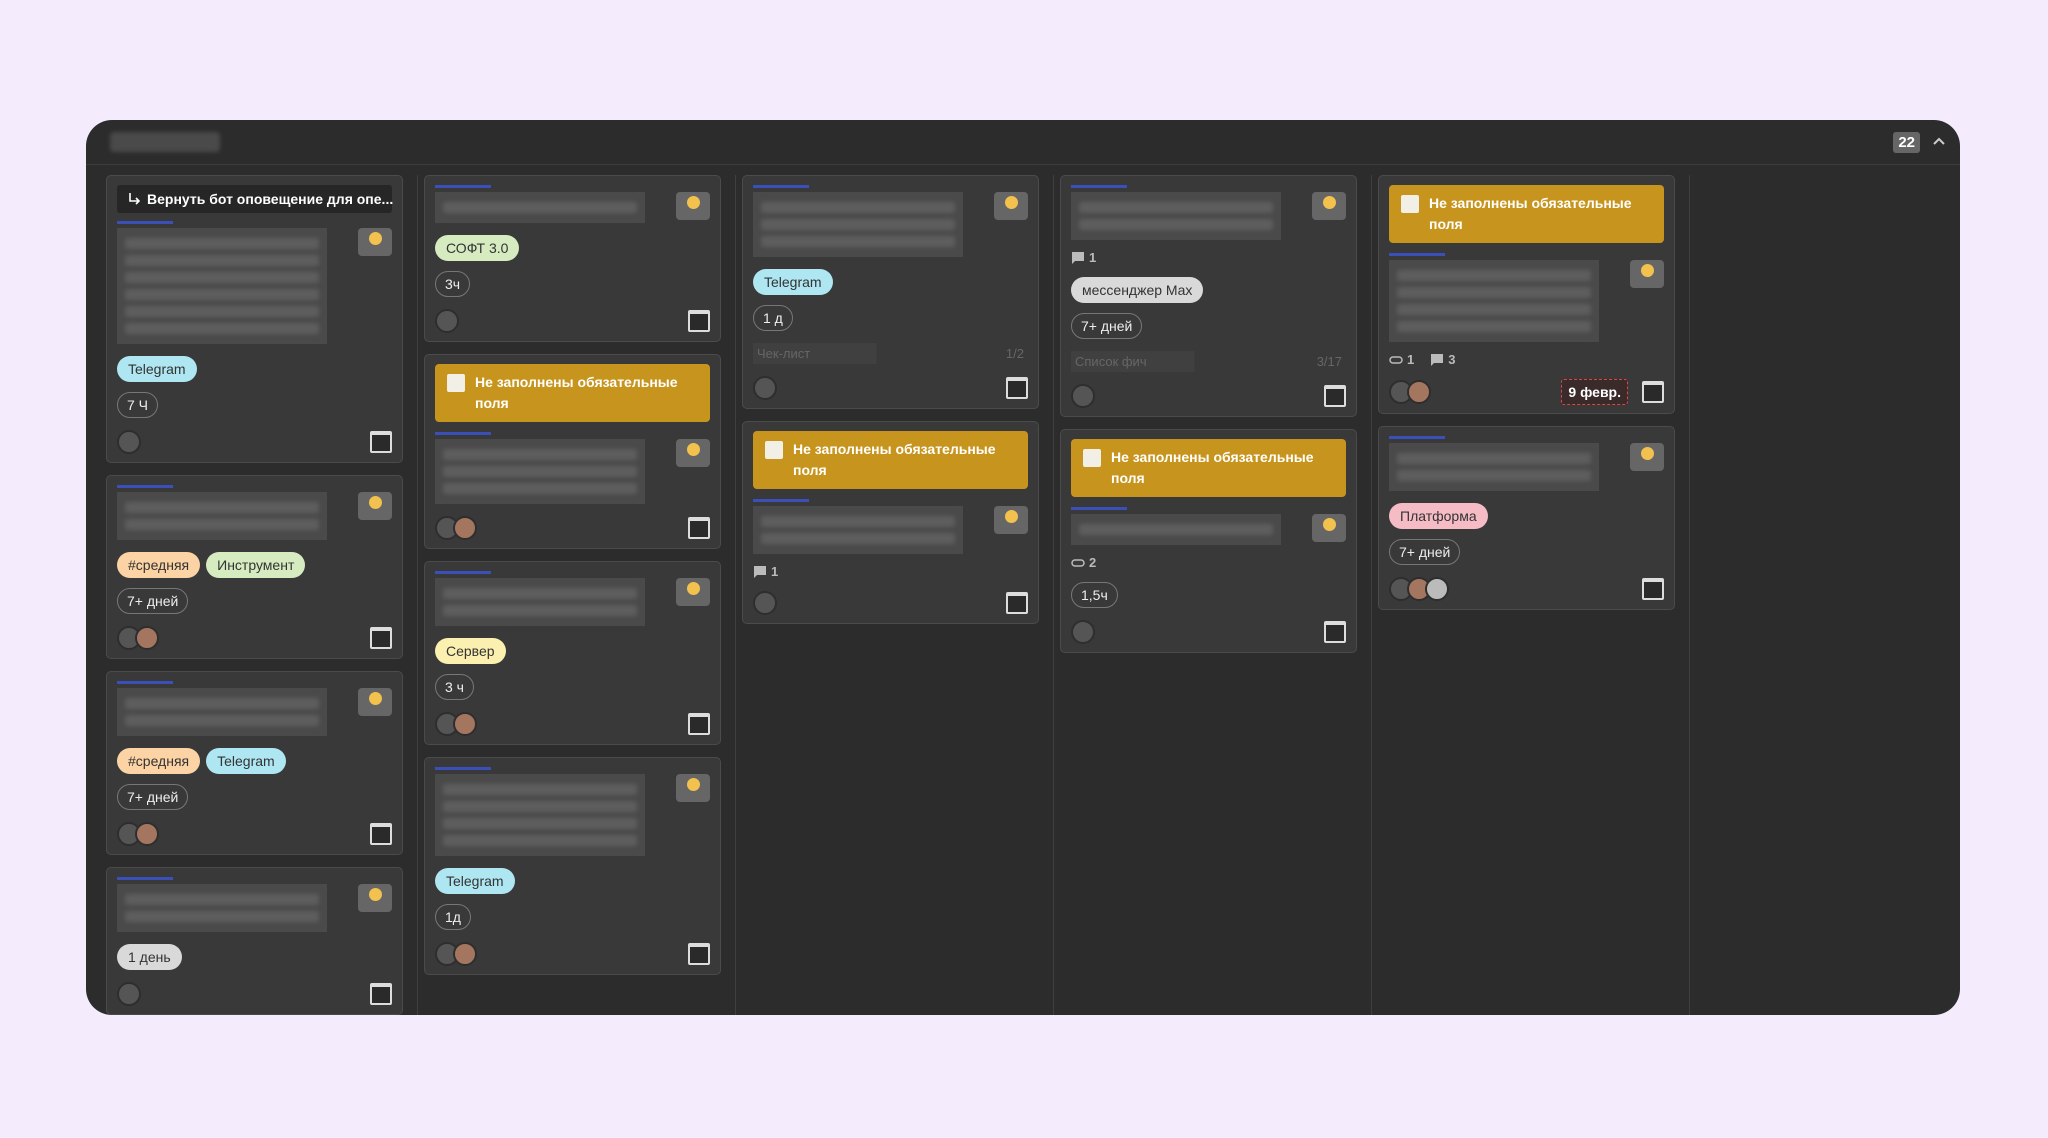  Describe the element at coordinates (1137, 290) in the screenshot. I see `tag: мессенджер Max` at that location.